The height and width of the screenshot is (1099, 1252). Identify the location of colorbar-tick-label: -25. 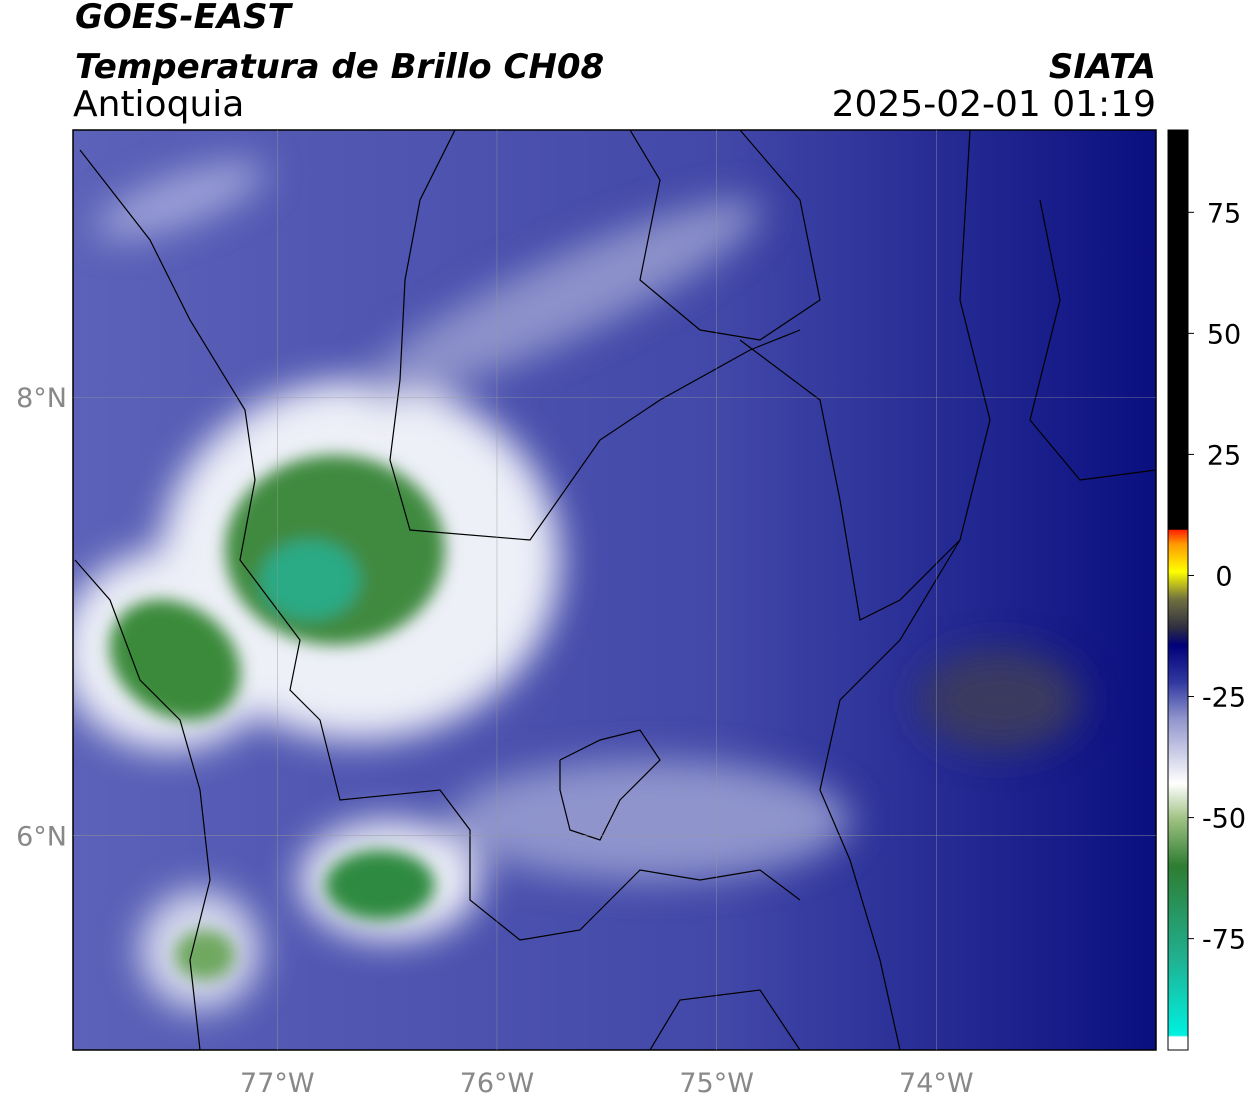
(1224, 698).